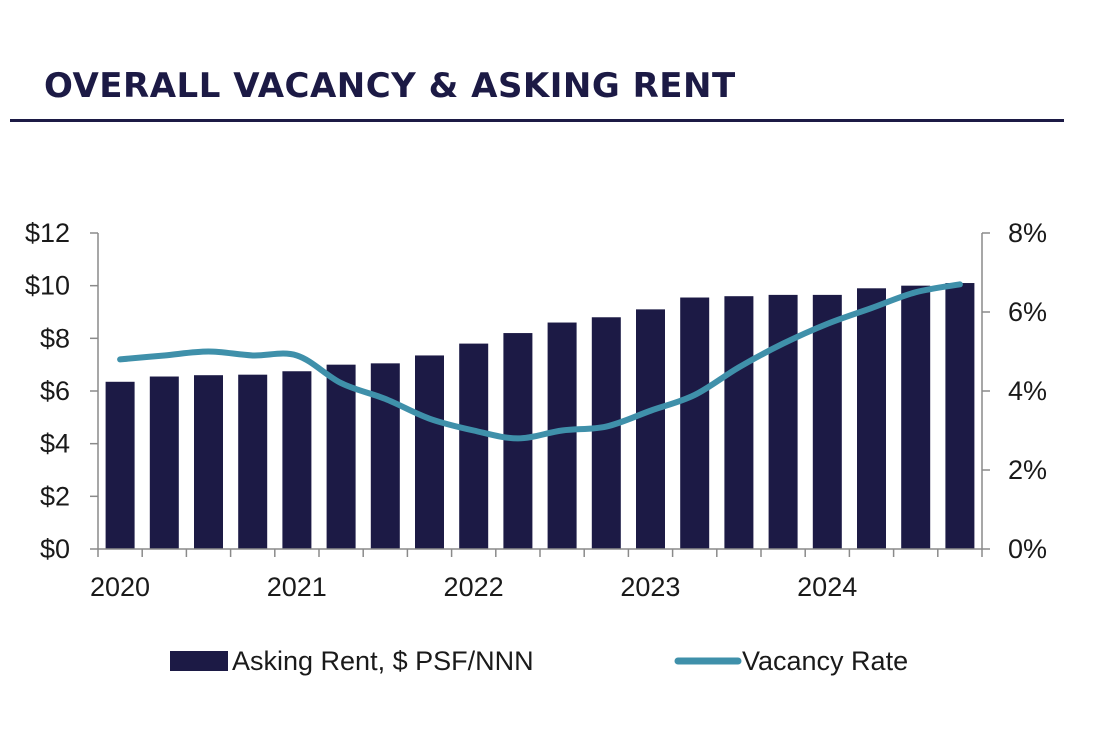 The height and width of the screenshot is (730, 1094). Describe the element at coordinates (55, 338) in the screenshot. I see `y-left-tick-label: $8` at that location.